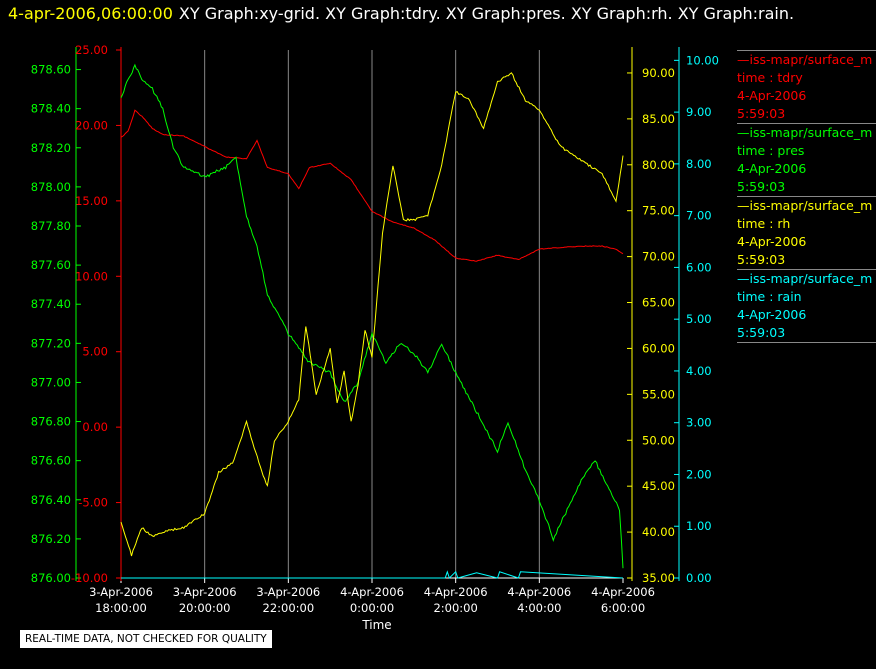 The height and width of the screenshot is (669, 876). What do you see at coordinates (699, 474) in the screenshot?
I see `rain-tick-label: 2.00` at bounding box center [699, 474].